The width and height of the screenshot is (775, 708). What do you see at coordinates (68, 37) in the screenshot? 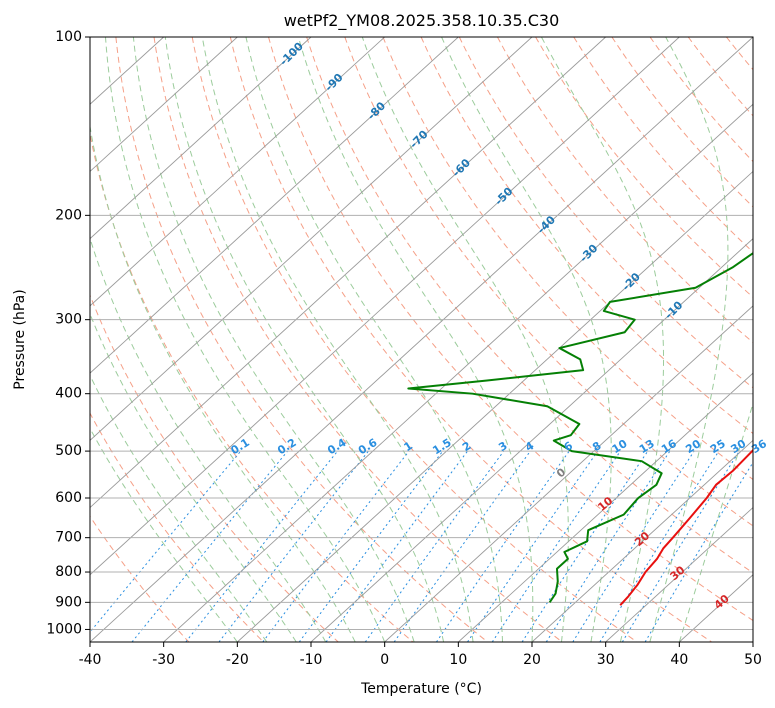
I see `y-tick-label: 100` at bounding box center [68, 37].